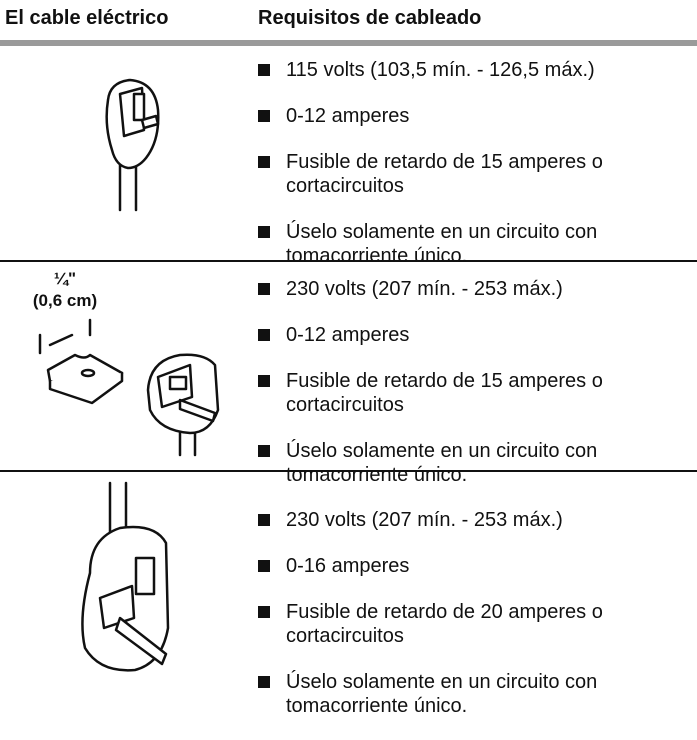 Image resolution: width=697 pixels, height=740 pixels. What do you see at coordinates (473, 70) in the screenshot?
I see `requirement-item: 115 volts (103,5 mín. - 126,5 máx.)` at bounding box center [473, 70].